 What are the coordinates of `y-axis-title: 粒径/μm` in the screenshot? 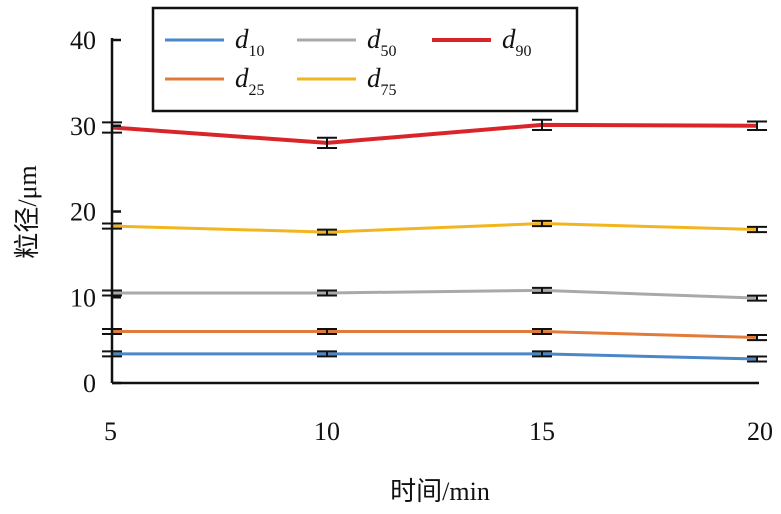 It's located at (27, 211).